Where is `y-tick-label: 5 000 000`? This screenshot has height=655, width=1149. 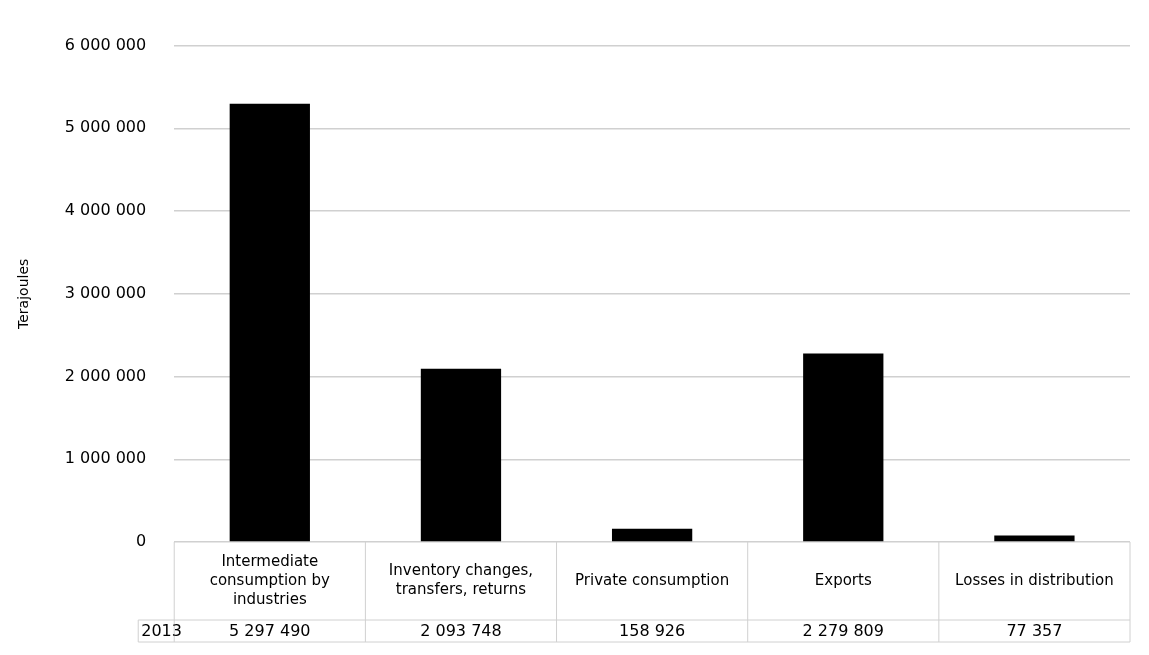
y-tick-label: 5 000 000 is located at coordinates (105, 127).